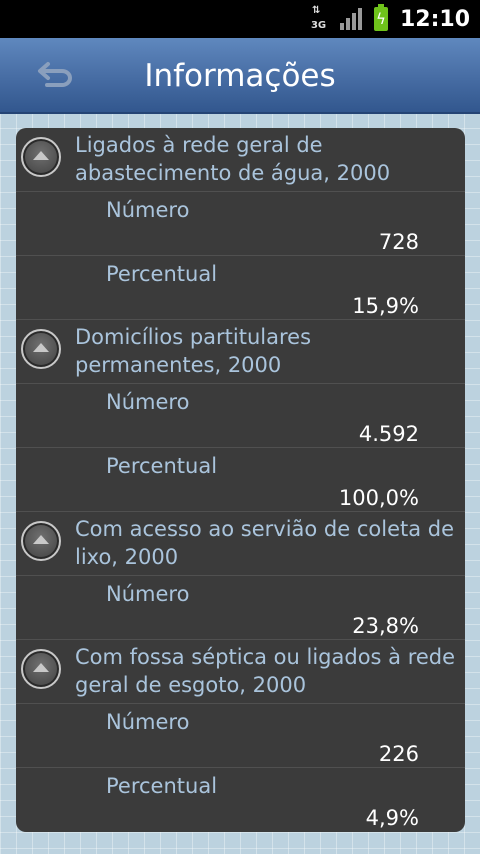 The height and width of the screenshot is (854, 480). Describe the element at coordinates (378, 498) in the screenshot. I see `item-value: 100,0%` at that location.